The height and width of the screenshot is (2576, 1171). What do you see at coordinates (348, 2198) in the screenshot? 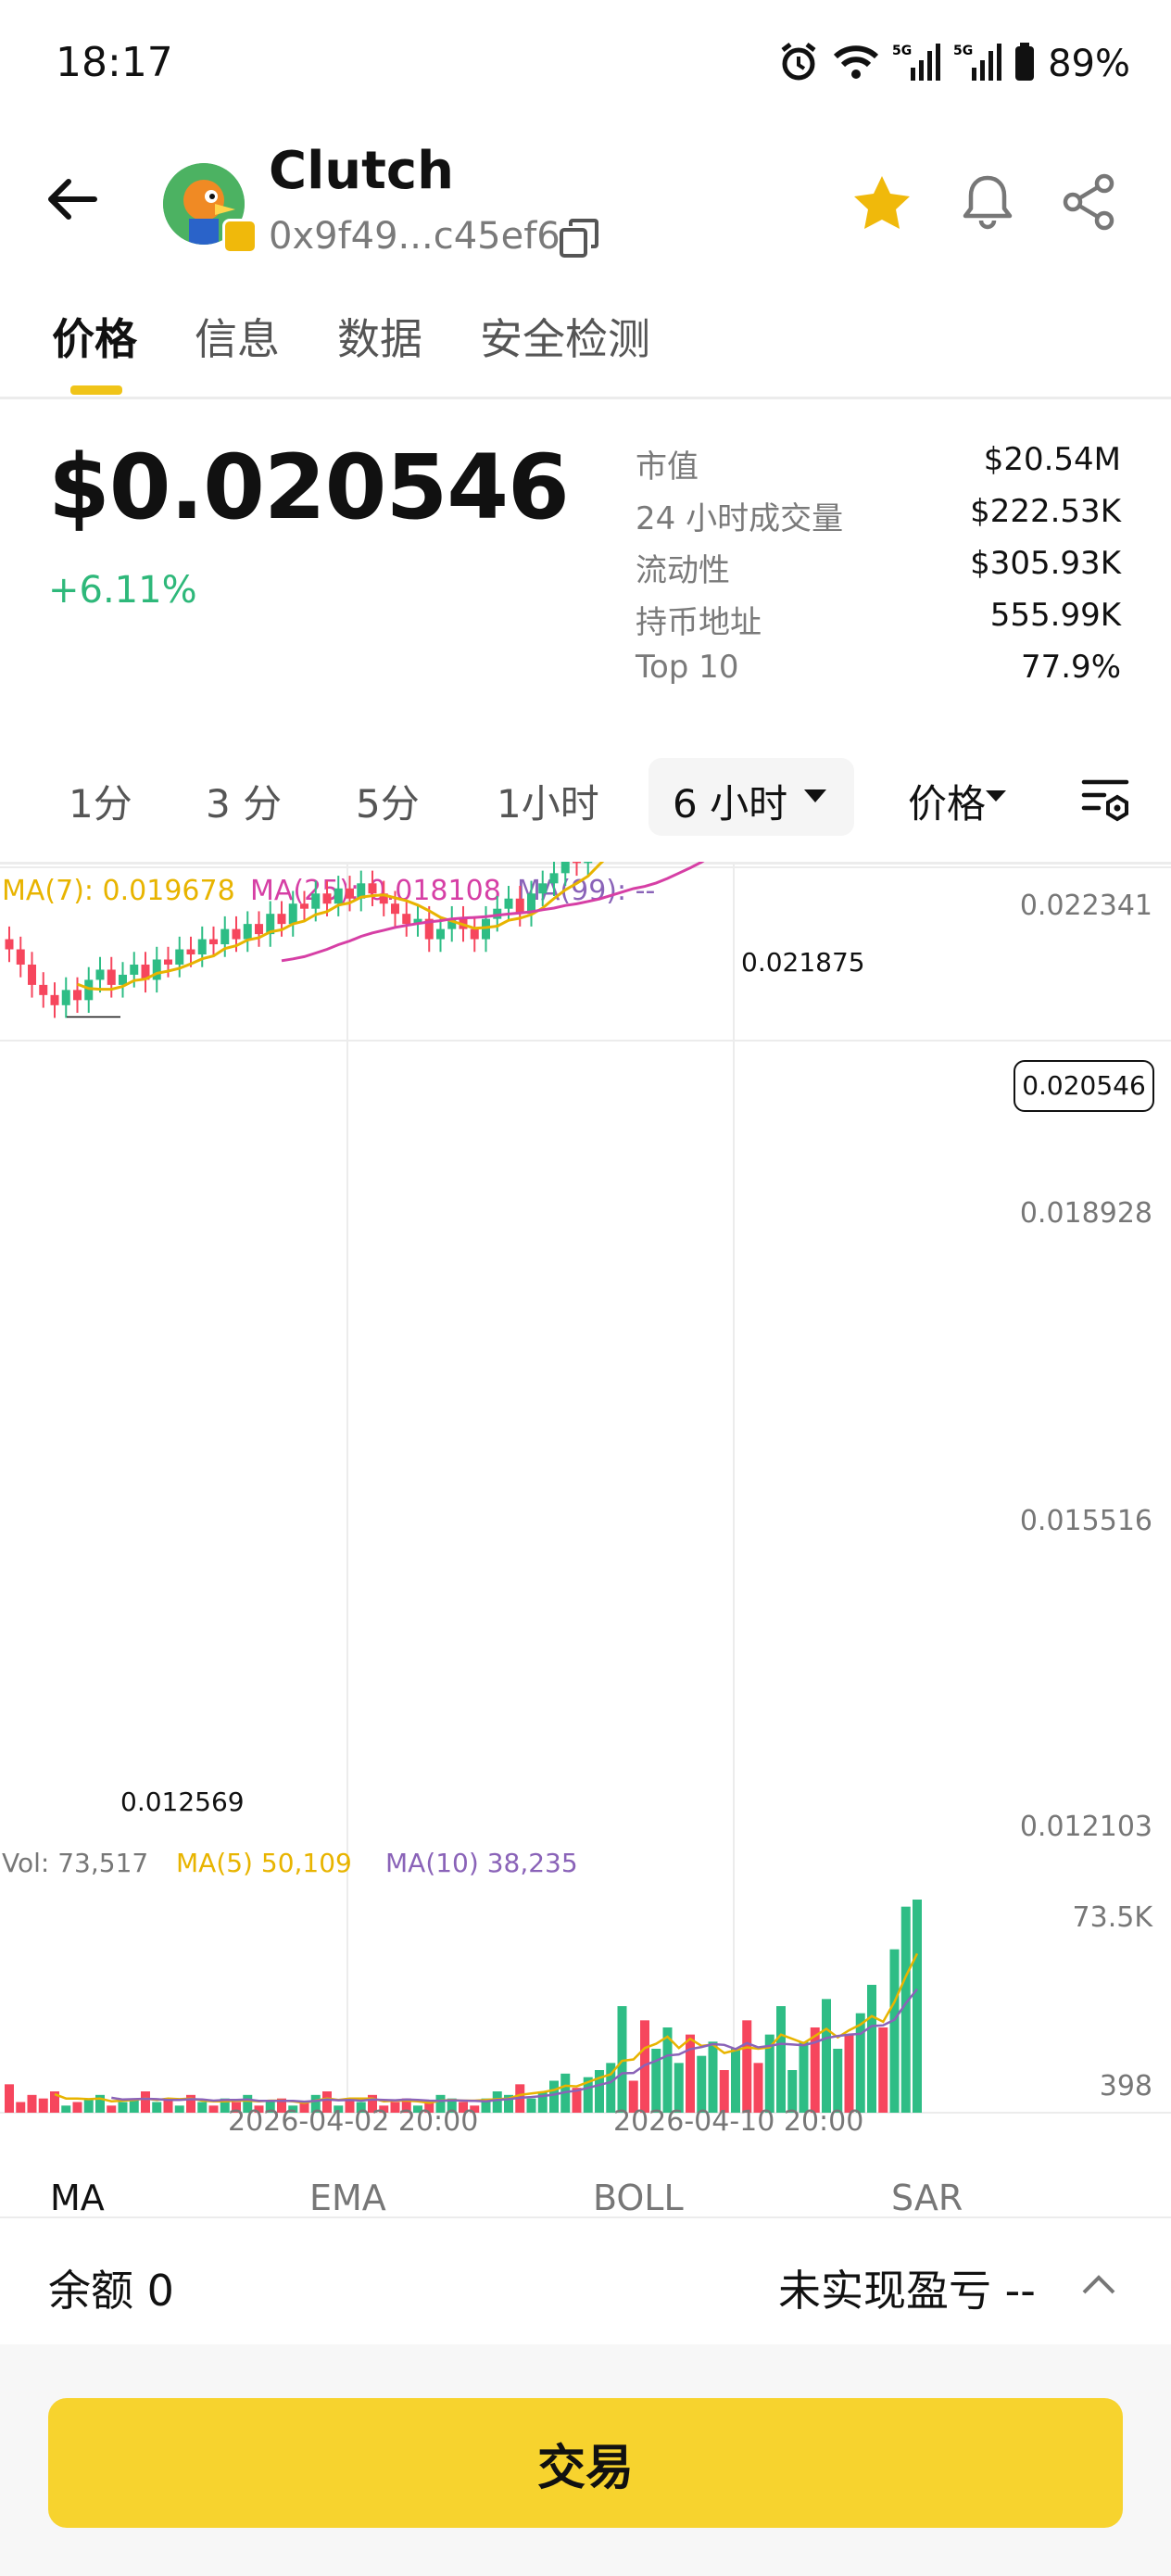
I see `indicator-ema: EMA` at bounding box center [348, 2198].